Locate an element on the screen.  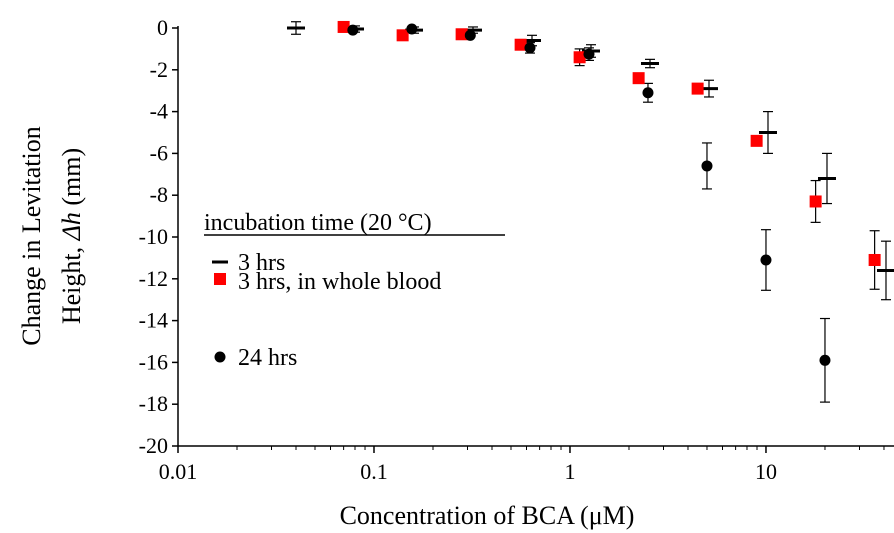
y-tick-label: -20 is located at coordinates (153, 445).